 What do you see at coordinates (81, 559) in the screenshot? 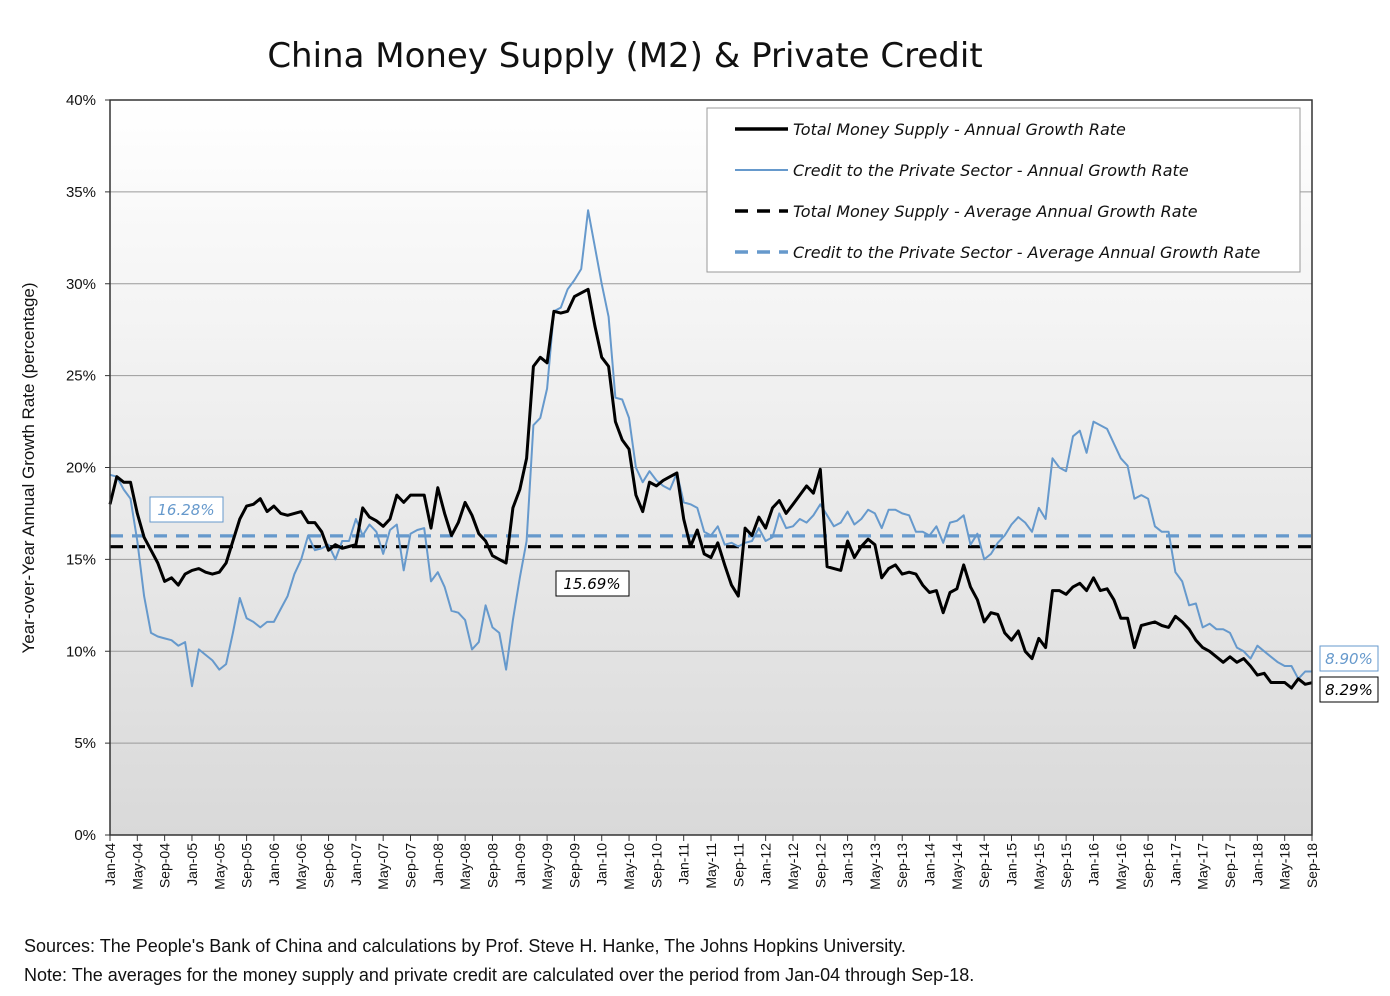
I see `y-tick-label: 15%` at bounding box center [81, 559].